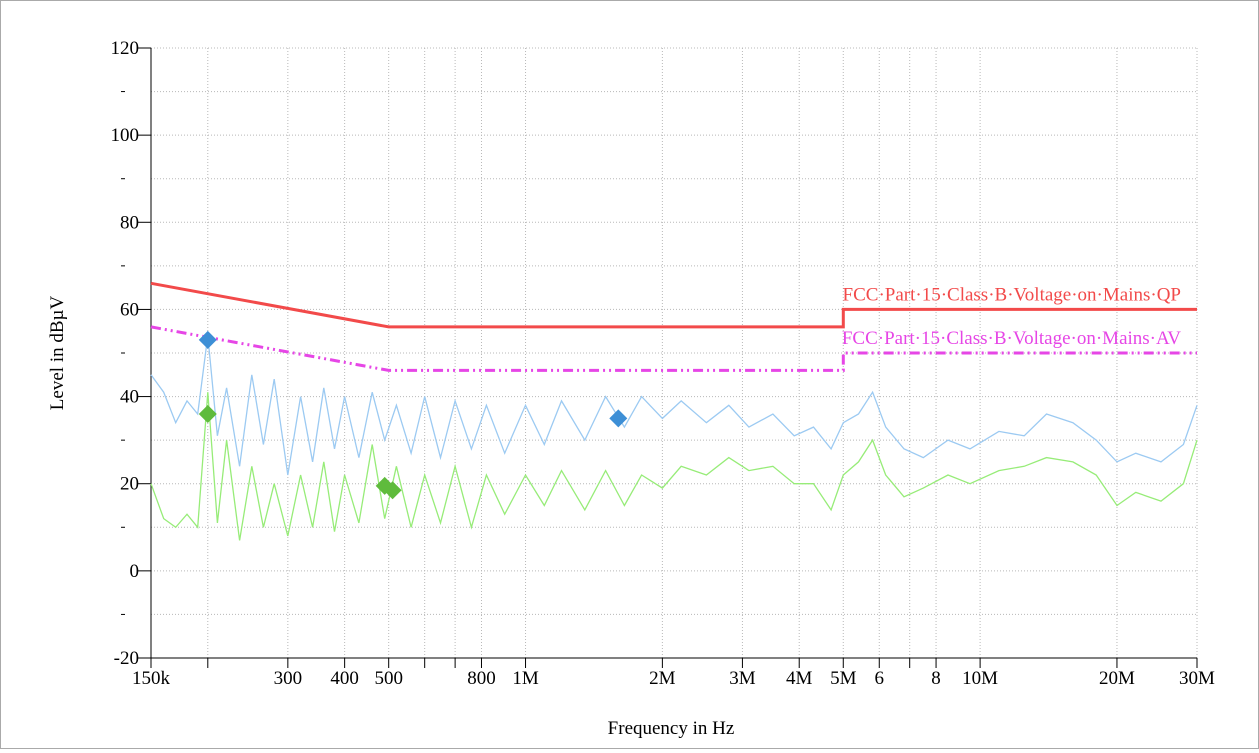 The height and width of the screenshot is (753, 1259). What do you see at coordinates (980, 678) in the screenshot?
I see `x-tick-label: 10M` at bounding box center [980, 678].